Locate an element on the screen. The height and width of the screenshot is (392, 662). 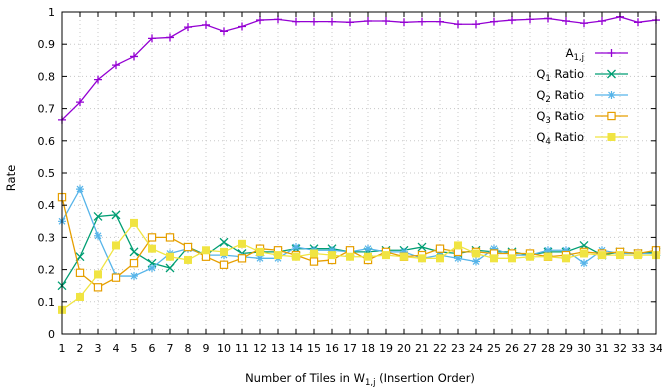
x-tick-label: 20 is located at coordinates (404, 348).